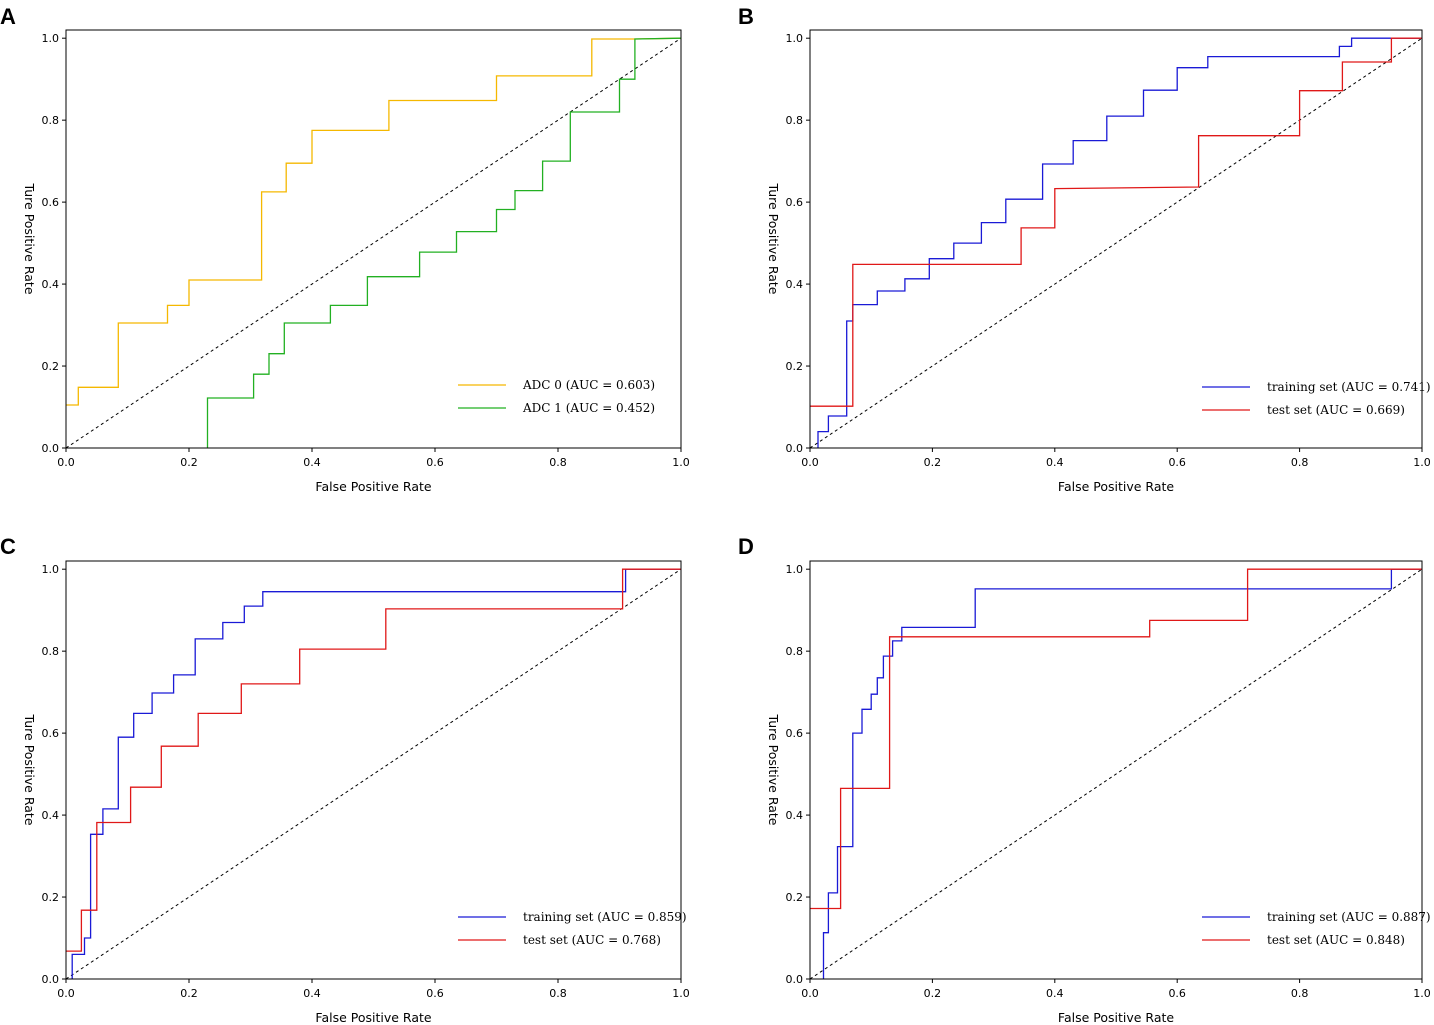  I want to click on panel-c-ytick-label: 0.4, so click(51, 815).